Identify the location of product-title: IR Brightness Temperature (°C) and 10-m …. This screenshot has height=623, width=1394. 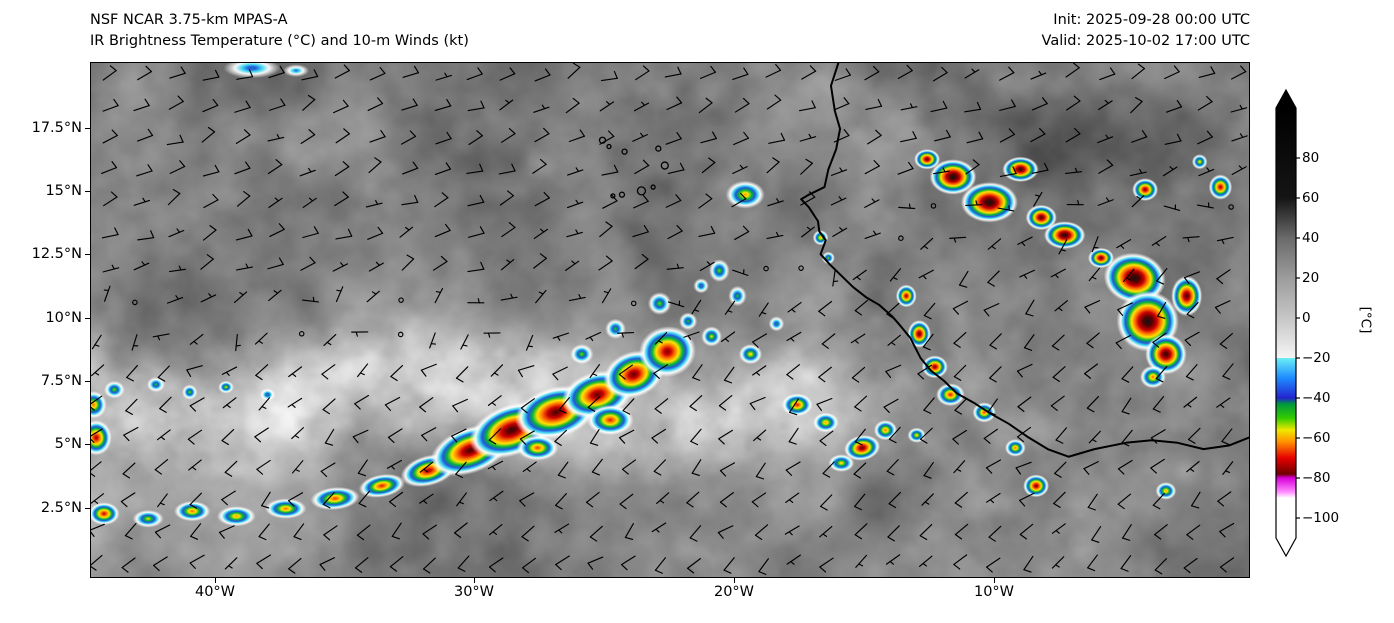
(279, 41).